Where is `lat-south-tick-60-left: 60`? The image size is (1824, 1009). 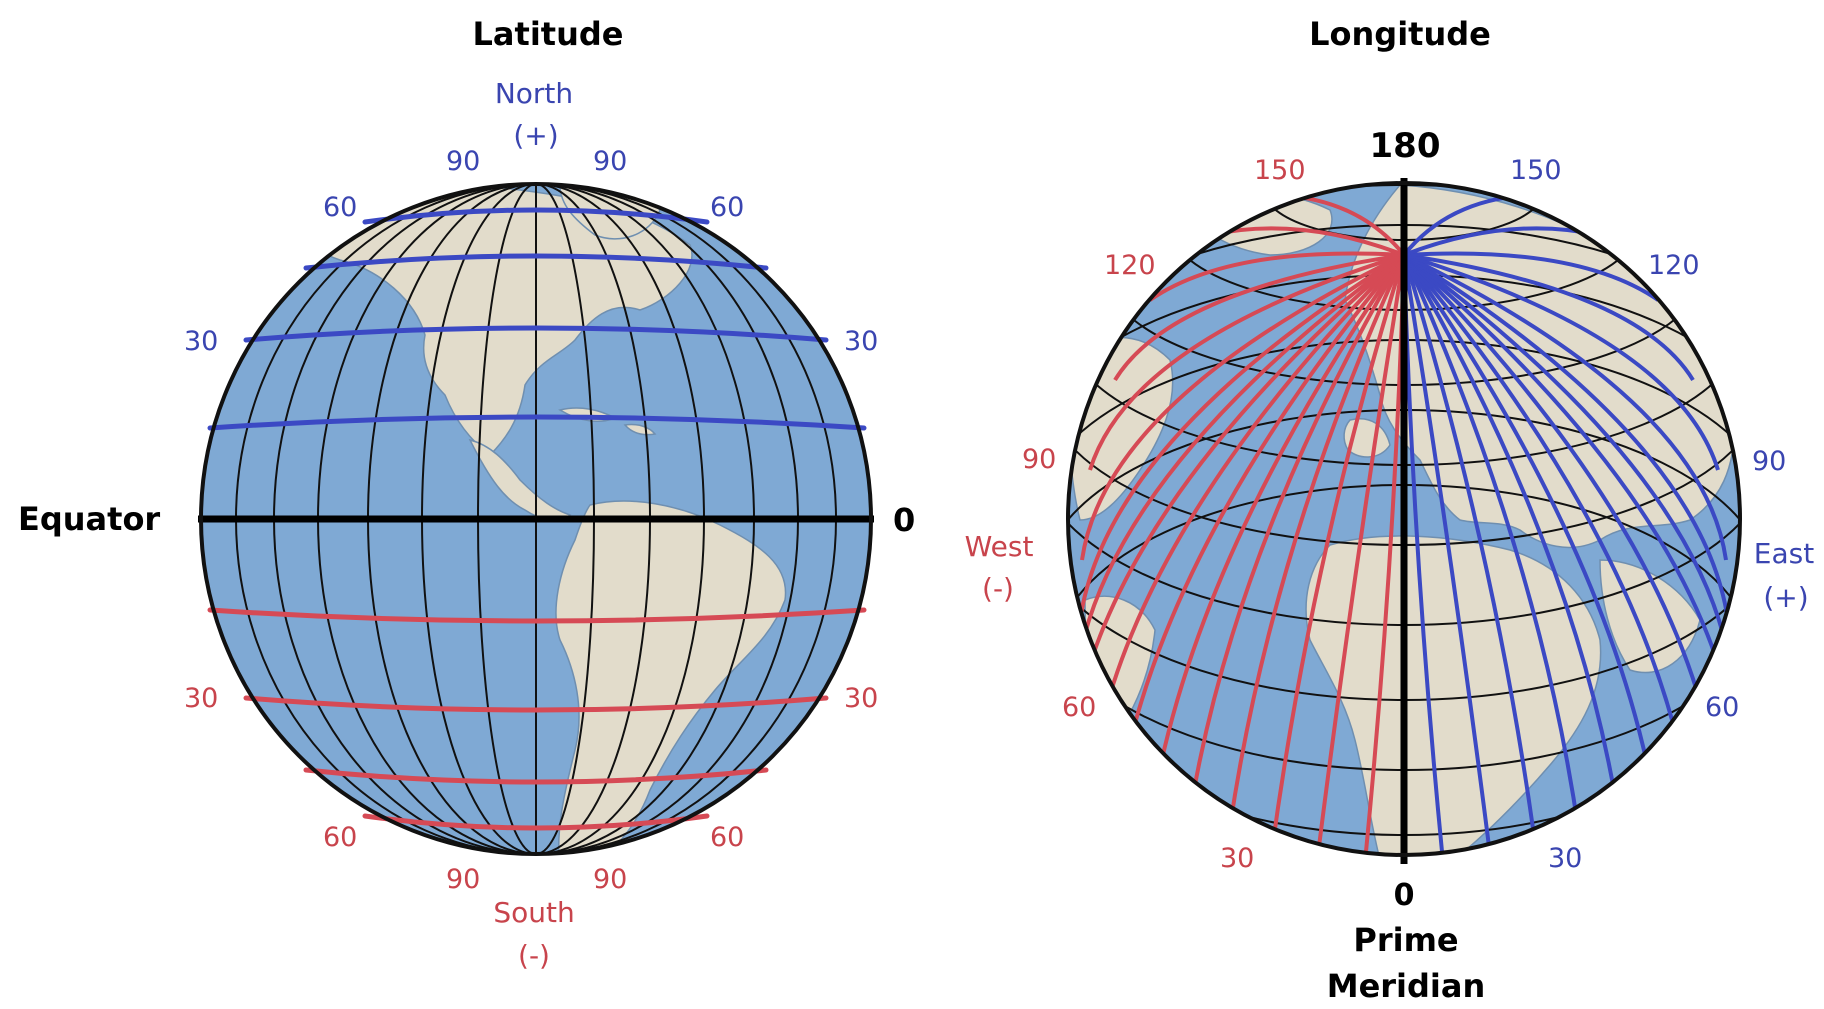
lat-south-tick-60-left: 60 is located at coordinates (340, 837).